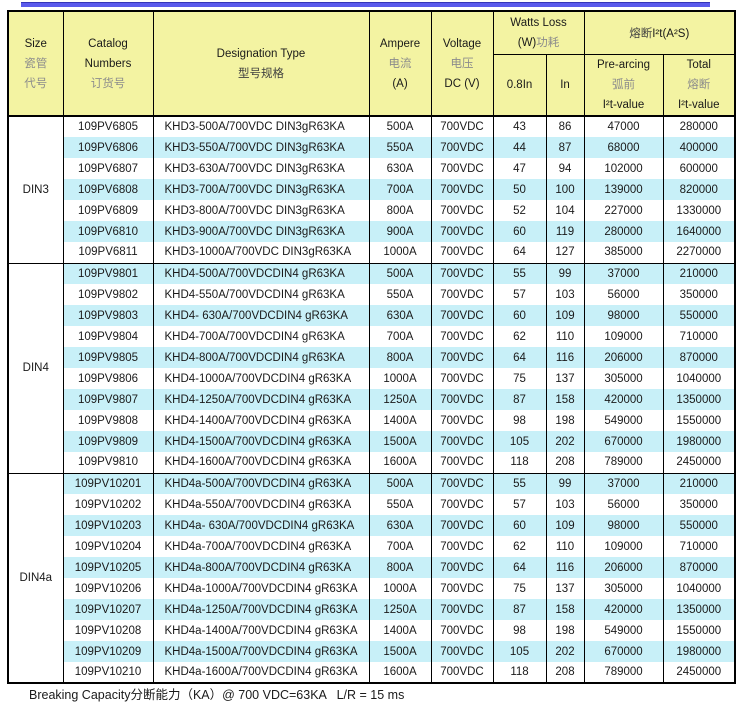 This screenshot has height=704, width=741. Describe the element at coordinates (624, 84) in the screenshot. I see `header-prearcing-cn: 弧前` at that location.